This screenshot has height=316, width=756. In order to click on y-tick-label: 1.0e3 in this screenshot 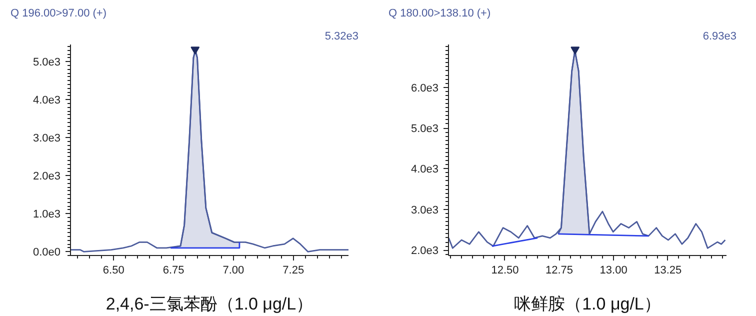, I will do `click(46, 214)`.